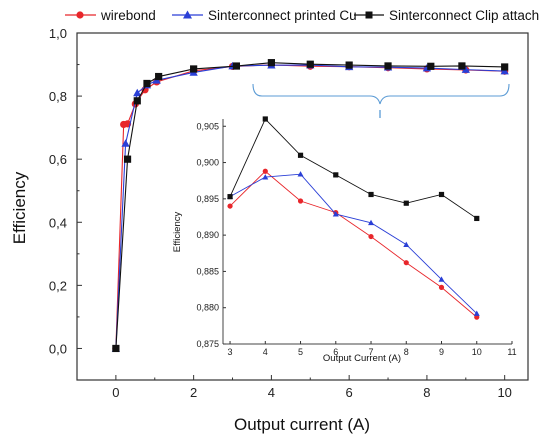 The image size is (550, 441). What do you see at coordinates (504, 392) in the screenshot?
I see `main-x-tick-label: 10` at bounding box center [504, 392].